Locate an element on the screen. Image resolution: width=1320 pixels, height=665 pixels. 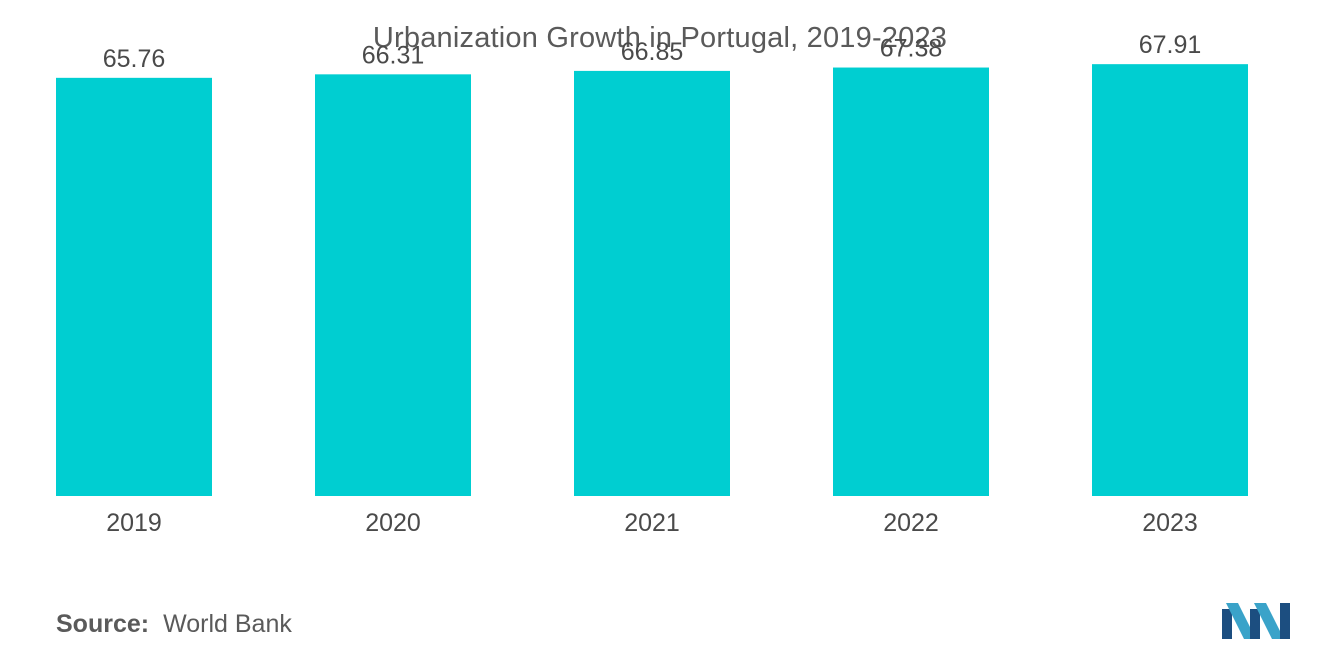
logo-left-stroke is located at coordinates (1227, 624).